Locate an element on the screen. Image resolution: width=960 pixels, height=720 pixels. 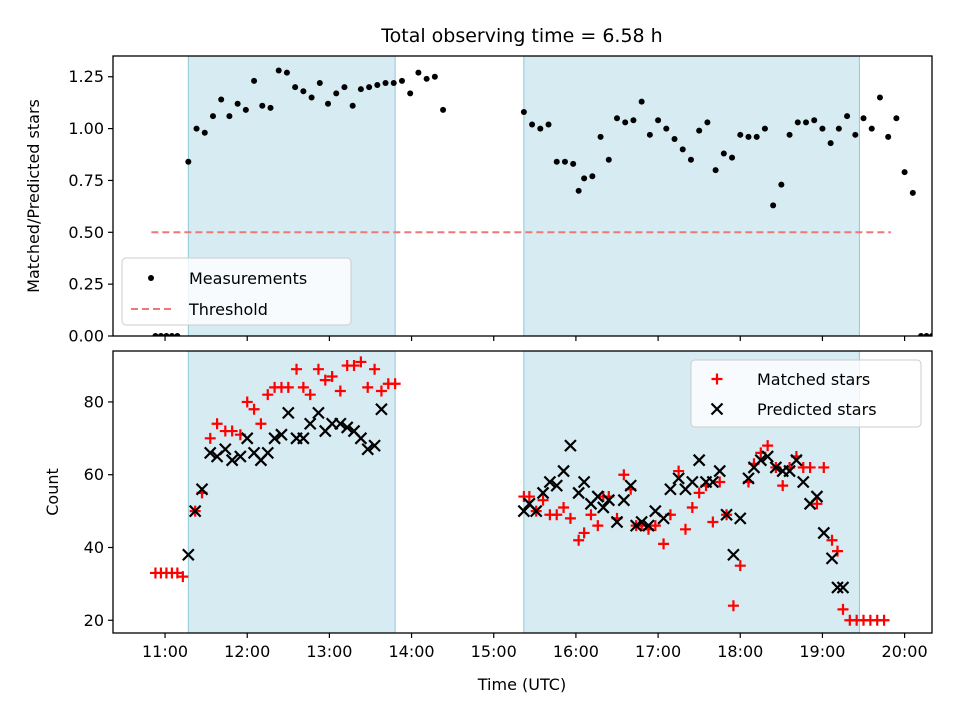
bottom-y-axis-label: Count is located at coordinates (52, 492).